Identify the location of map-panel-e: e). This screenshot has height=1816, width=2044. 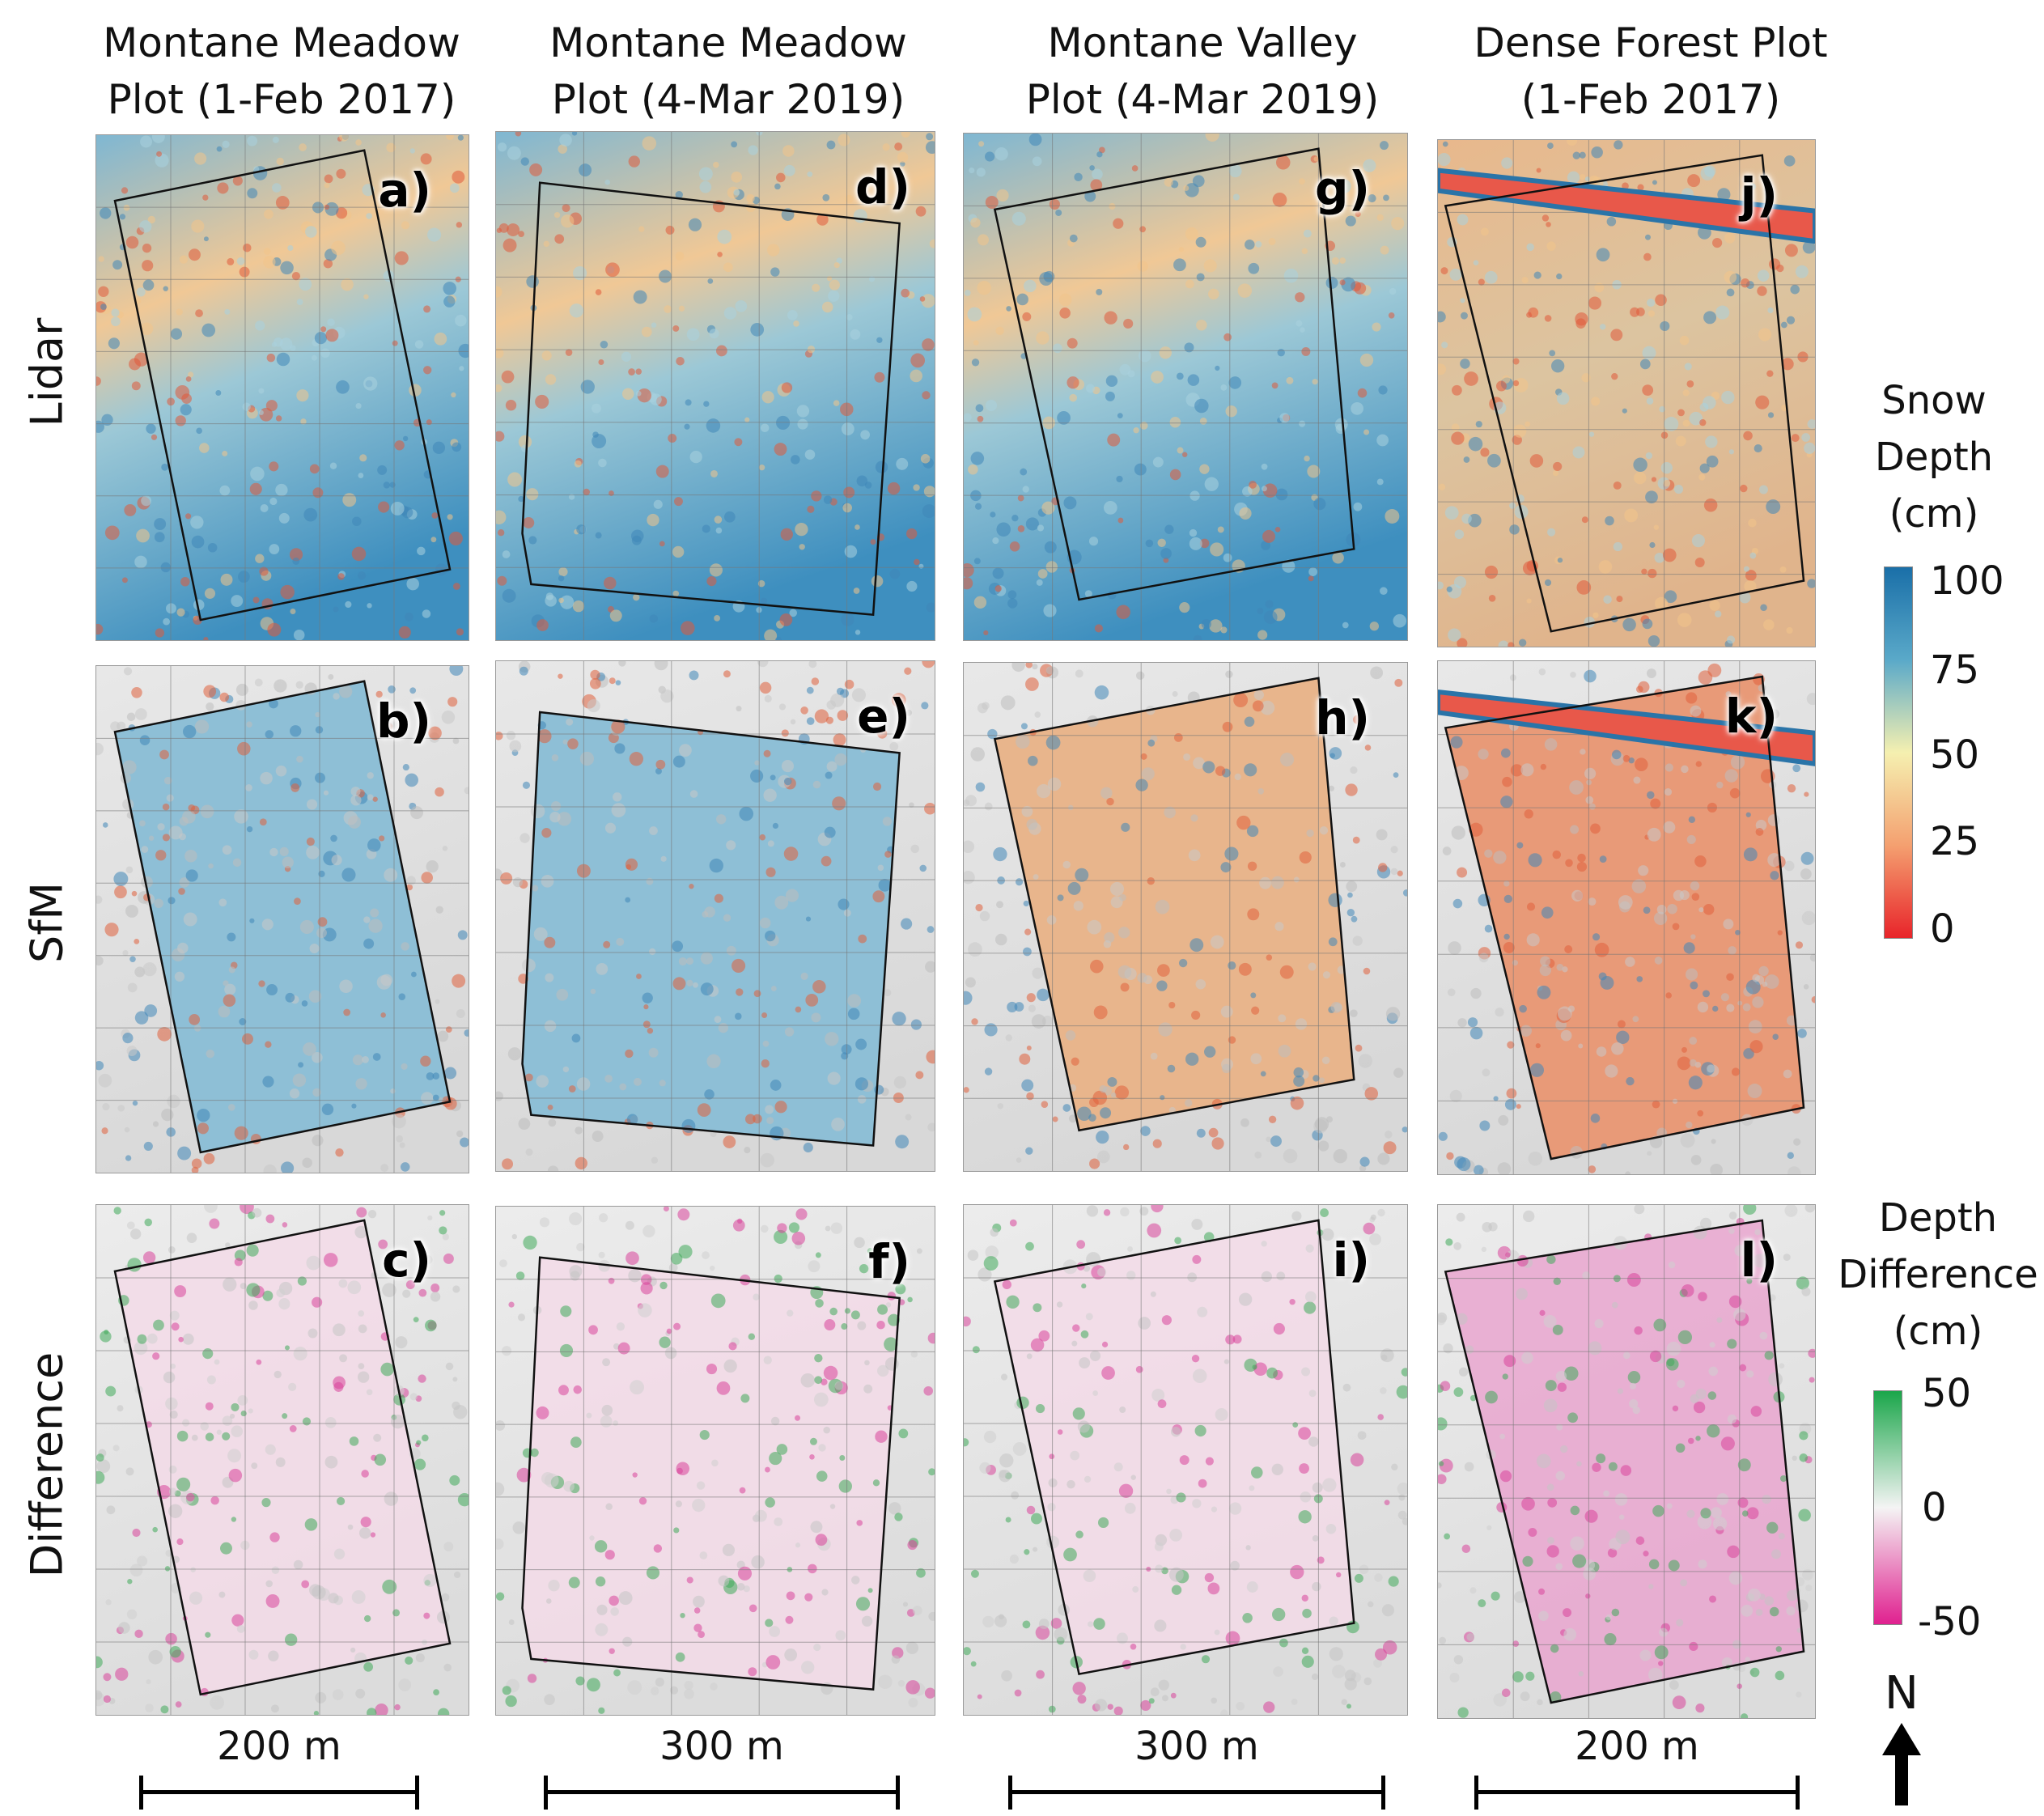
(715, 916).